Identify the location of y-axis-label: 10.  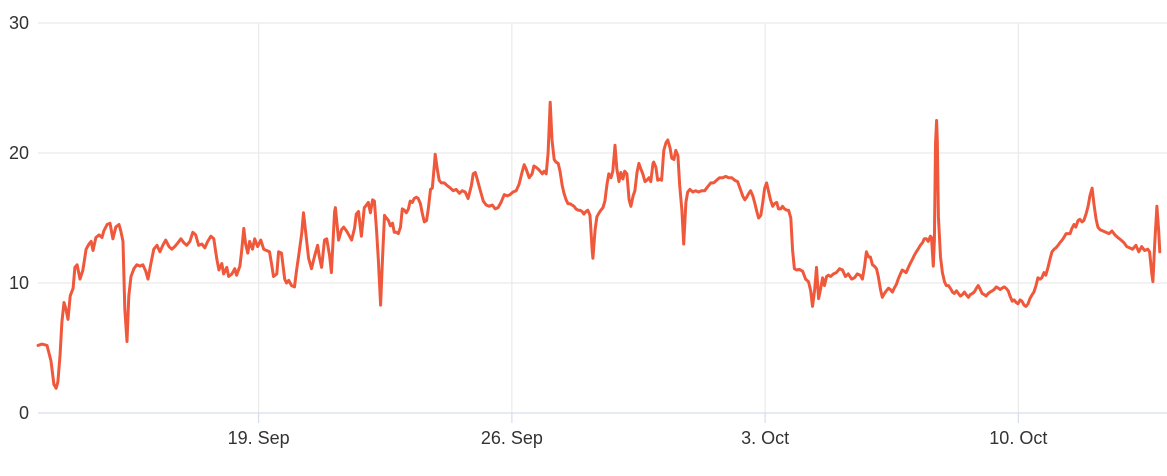
(19, 283).